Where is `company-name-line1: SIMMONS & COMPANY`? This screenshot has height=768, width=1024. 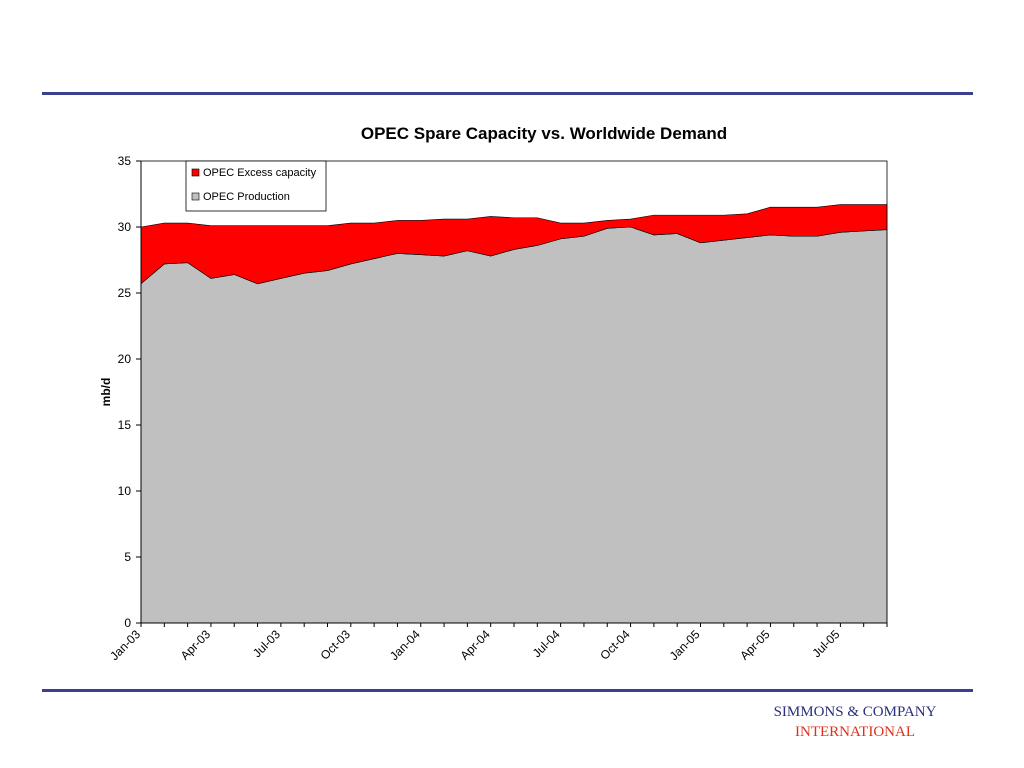
company-name-line1: SIMMONS & COMPANY is located at coordinates (855, 712).